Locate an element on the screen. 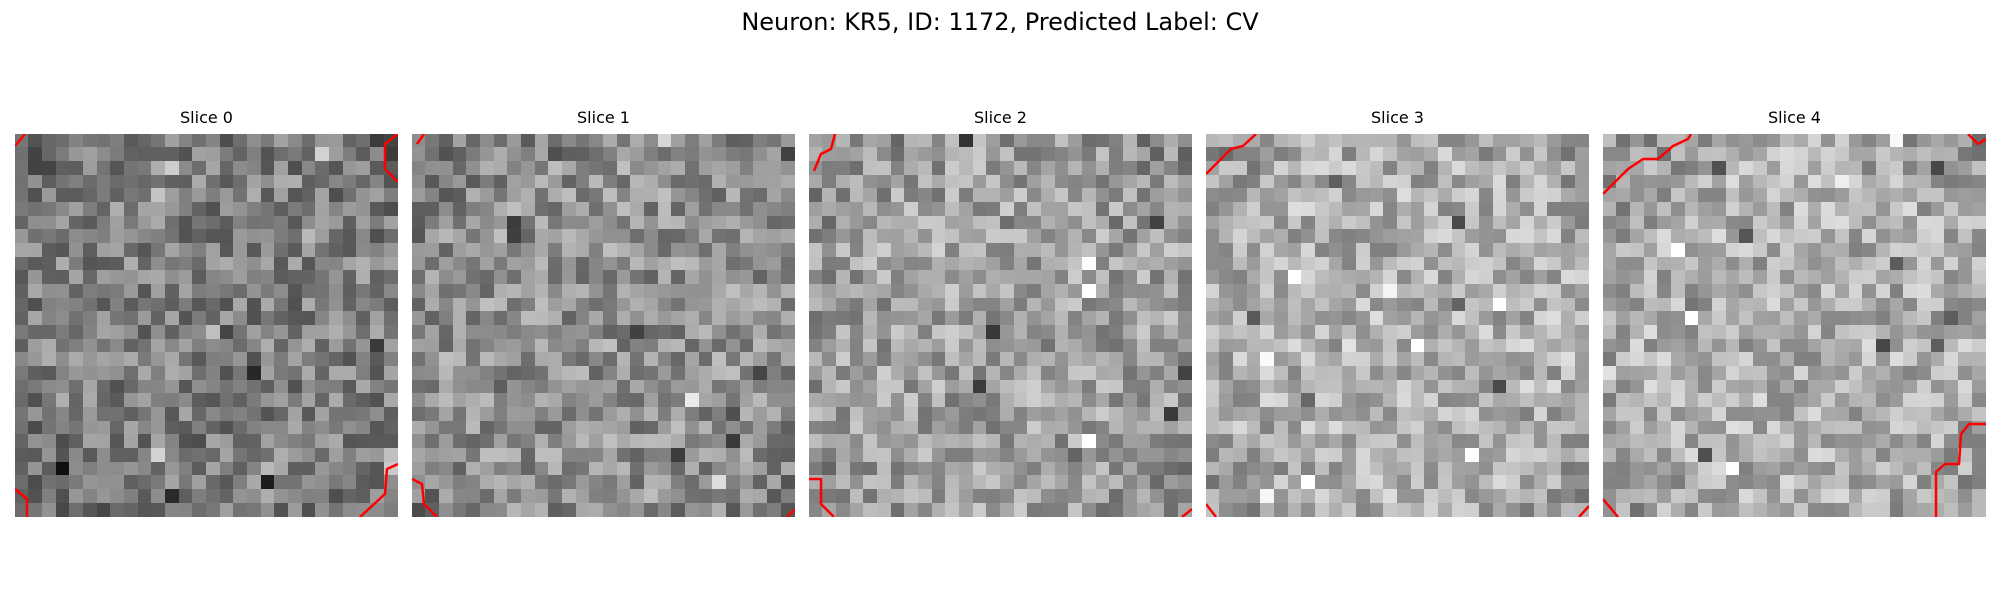  slice-panel-0: Slice 0 is located at coordinates (206, 312).